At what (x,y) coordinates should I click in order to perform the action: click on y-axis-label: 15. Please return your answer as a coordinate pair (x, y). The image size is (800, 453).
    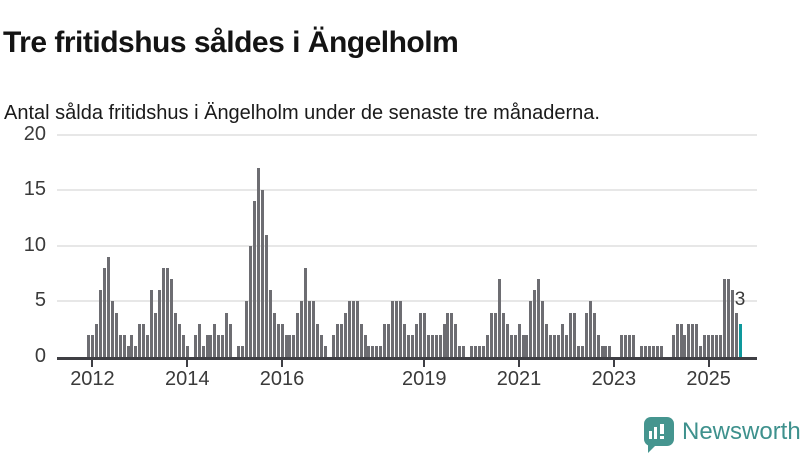
    Looking at the image, I should click on (34, 189).